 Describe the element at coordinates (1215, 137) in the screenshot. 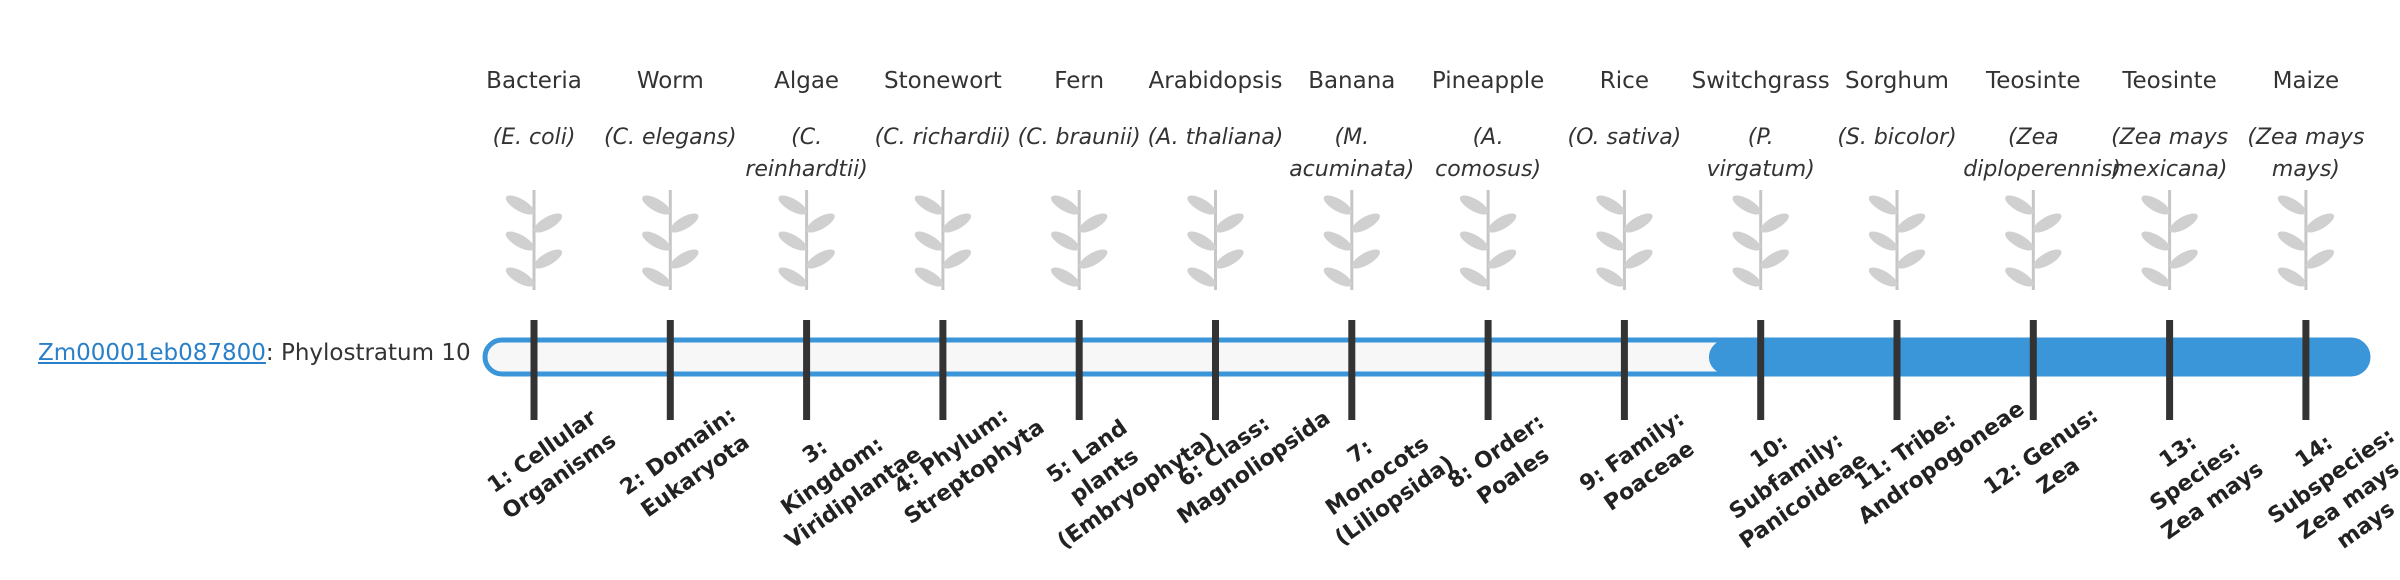

I see `scientific-name: (A. thaliana)` at that location.